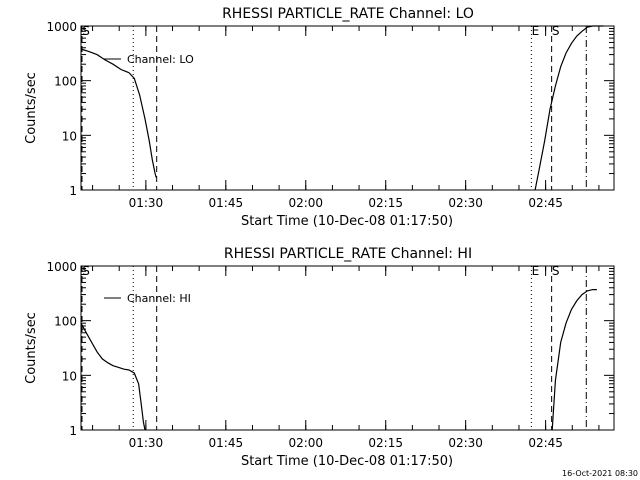 The image size is (640, 480). I want to click on legend: Channel: LO, so click(149, 59).